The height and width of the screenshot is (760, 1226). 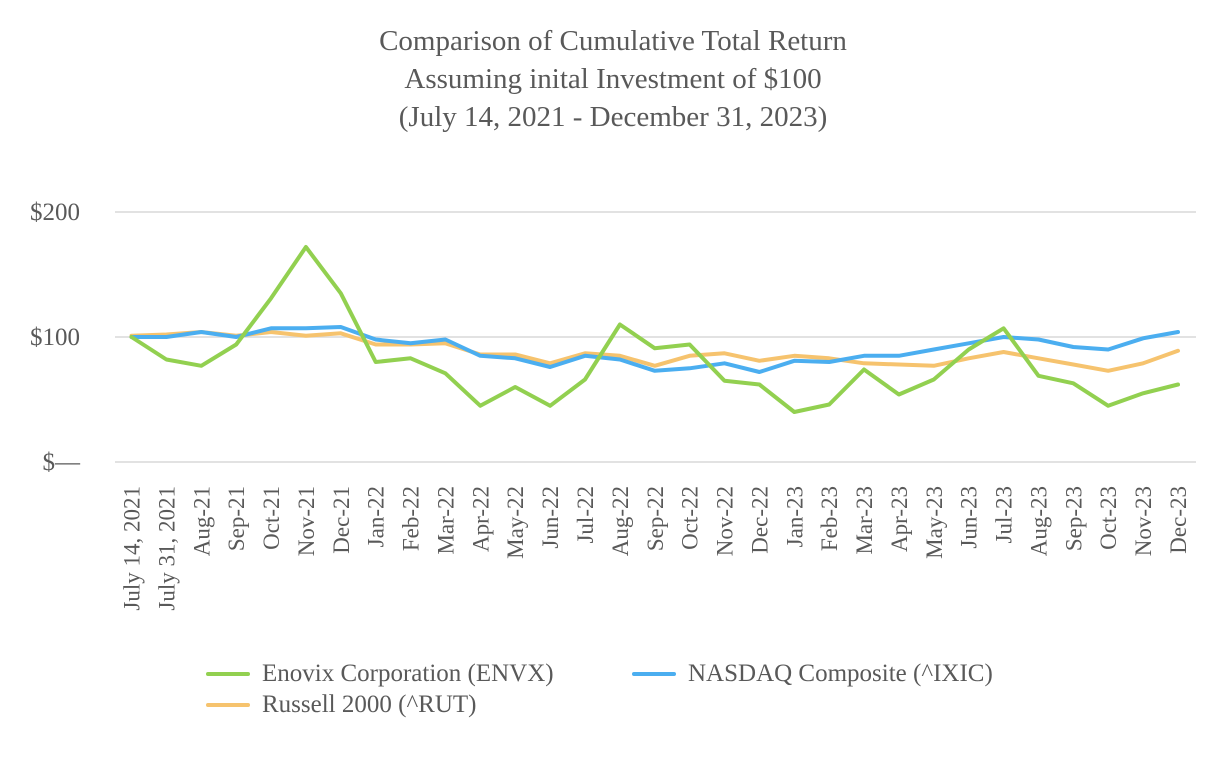 I want to click on x-tick-label: Dec-22, so click(x=759, y=520).